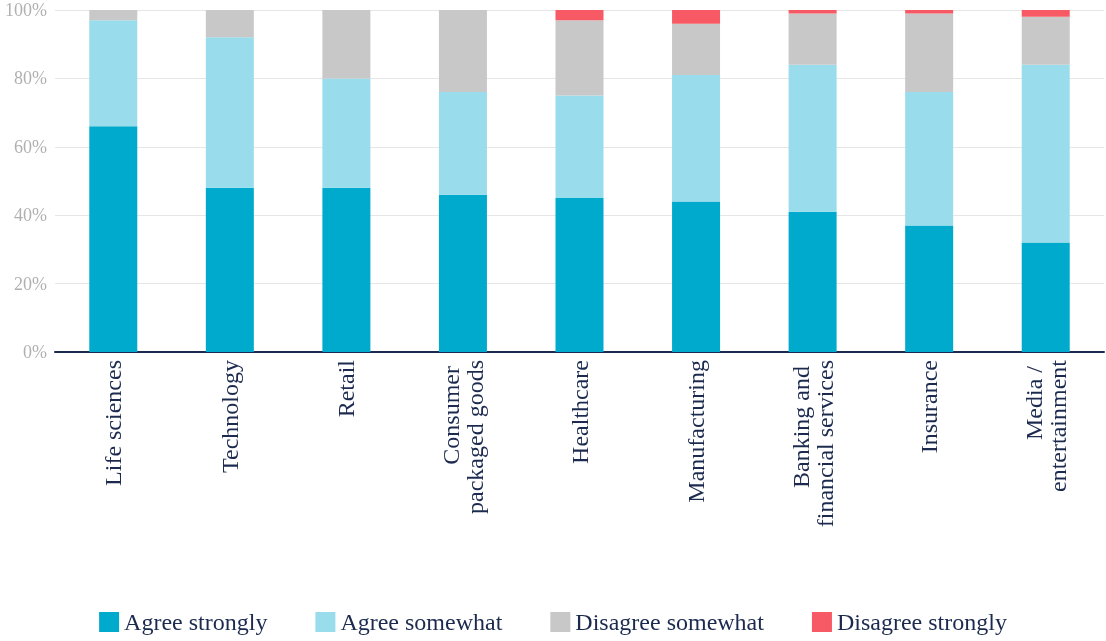 This screenshot has width=1106, height=641. Describe the element at coordinates (30, 283) in the screenshot. I see `y-tick-label: 20%` at that location.